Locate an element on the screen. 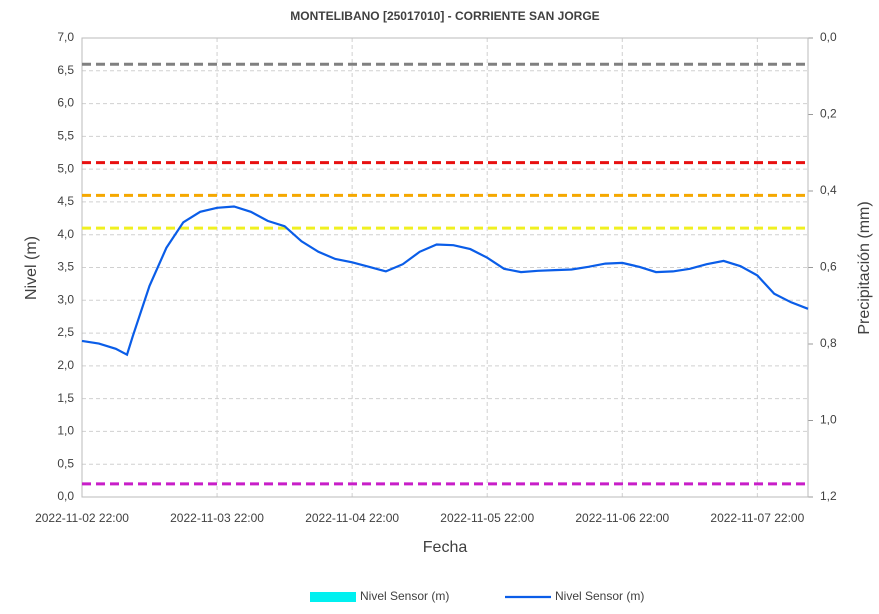 This screenshot has width=879, height=614. y-tick-label: 3,0 is located at coordinates (65, 299).